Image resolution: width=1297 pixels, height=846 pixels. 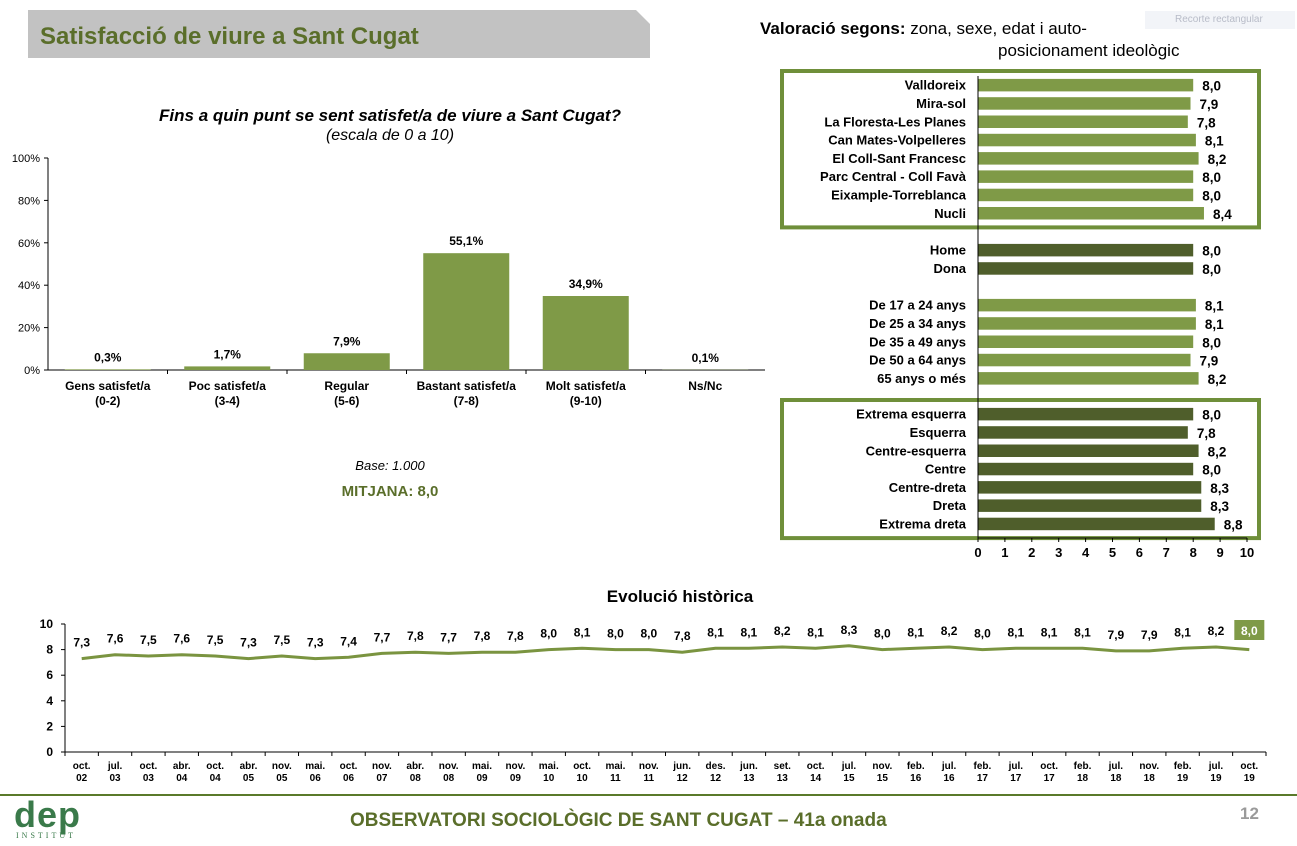 I want to click on y-tick-label: 100%, so click(x=26, y=159).